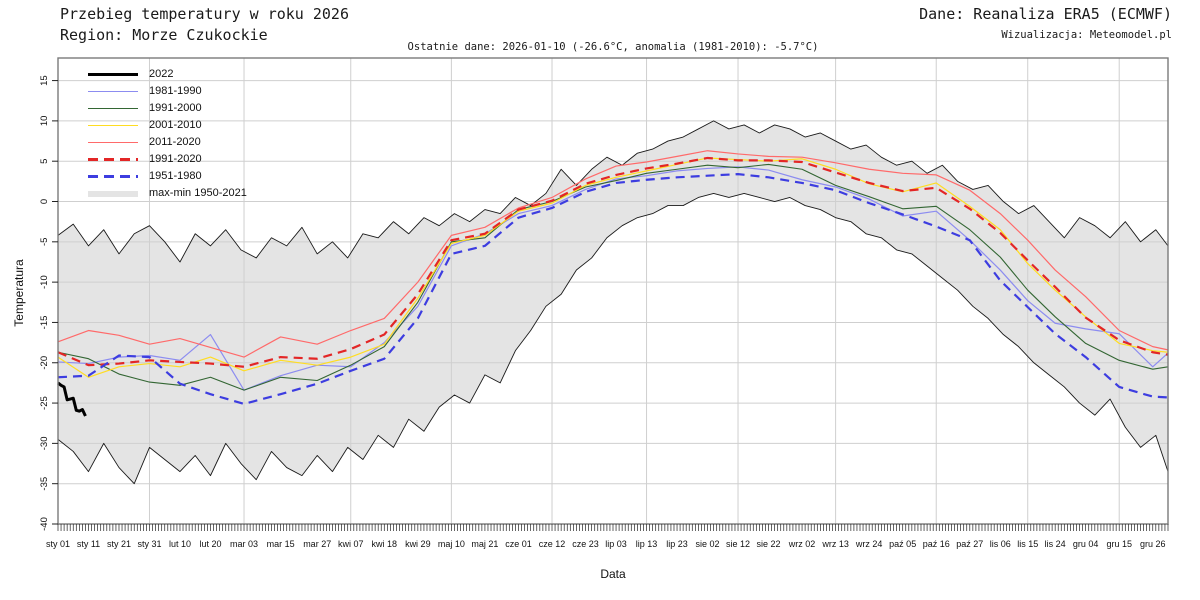 This screenshot has height=600, width=1200. I want to click on x-tick-label: kwi 07, so click(351, 544).